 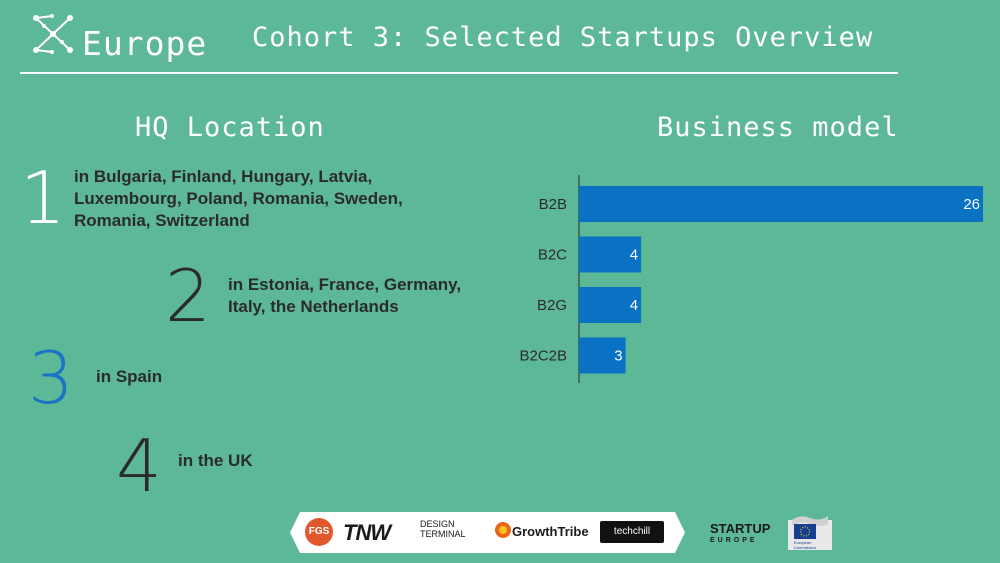 What do you see at coordinates (632, 532) in the screenshot?
I see `sponsor-techchill-logo: techchill` at bounding box center [632, 532].